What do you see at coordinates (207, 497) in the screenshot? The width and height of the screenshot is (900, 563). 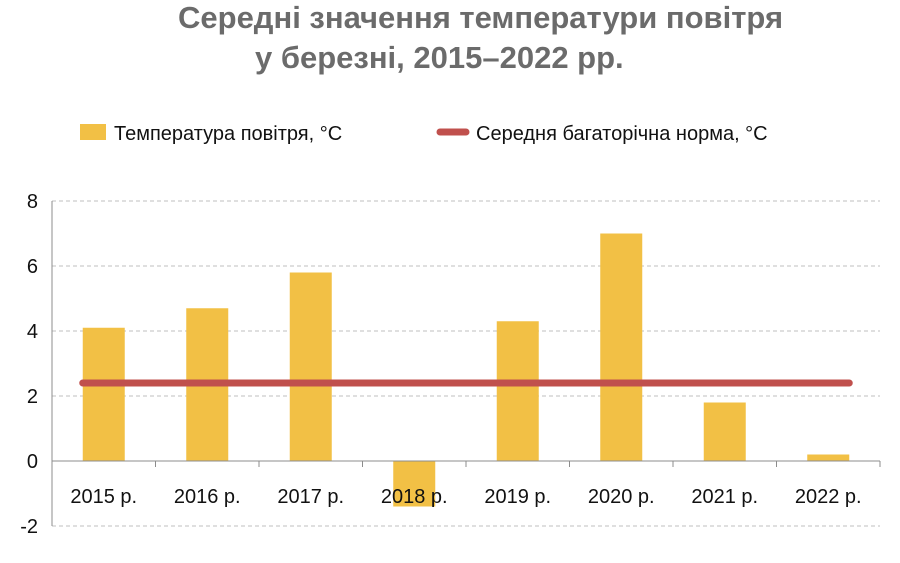 I see `x-tick-label: 2016 р.` at bounding box center [207, 497].